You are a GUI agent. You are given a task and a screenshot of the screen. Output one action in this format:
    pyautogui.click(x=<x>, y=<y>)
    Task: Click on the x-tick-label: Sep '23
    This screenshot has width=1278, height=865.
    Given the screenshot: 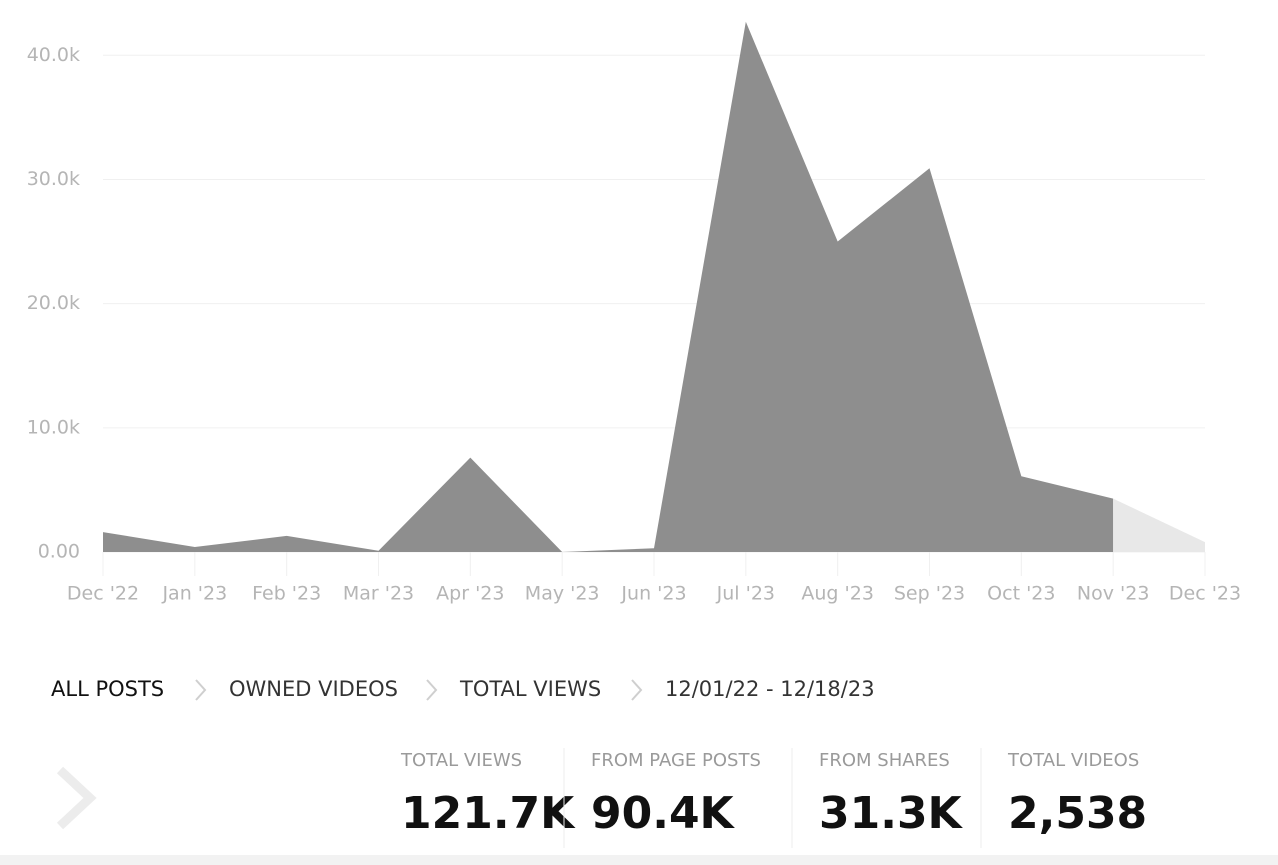 What is the action you would take?
    pyautogui.click(x=929, y=594)
    